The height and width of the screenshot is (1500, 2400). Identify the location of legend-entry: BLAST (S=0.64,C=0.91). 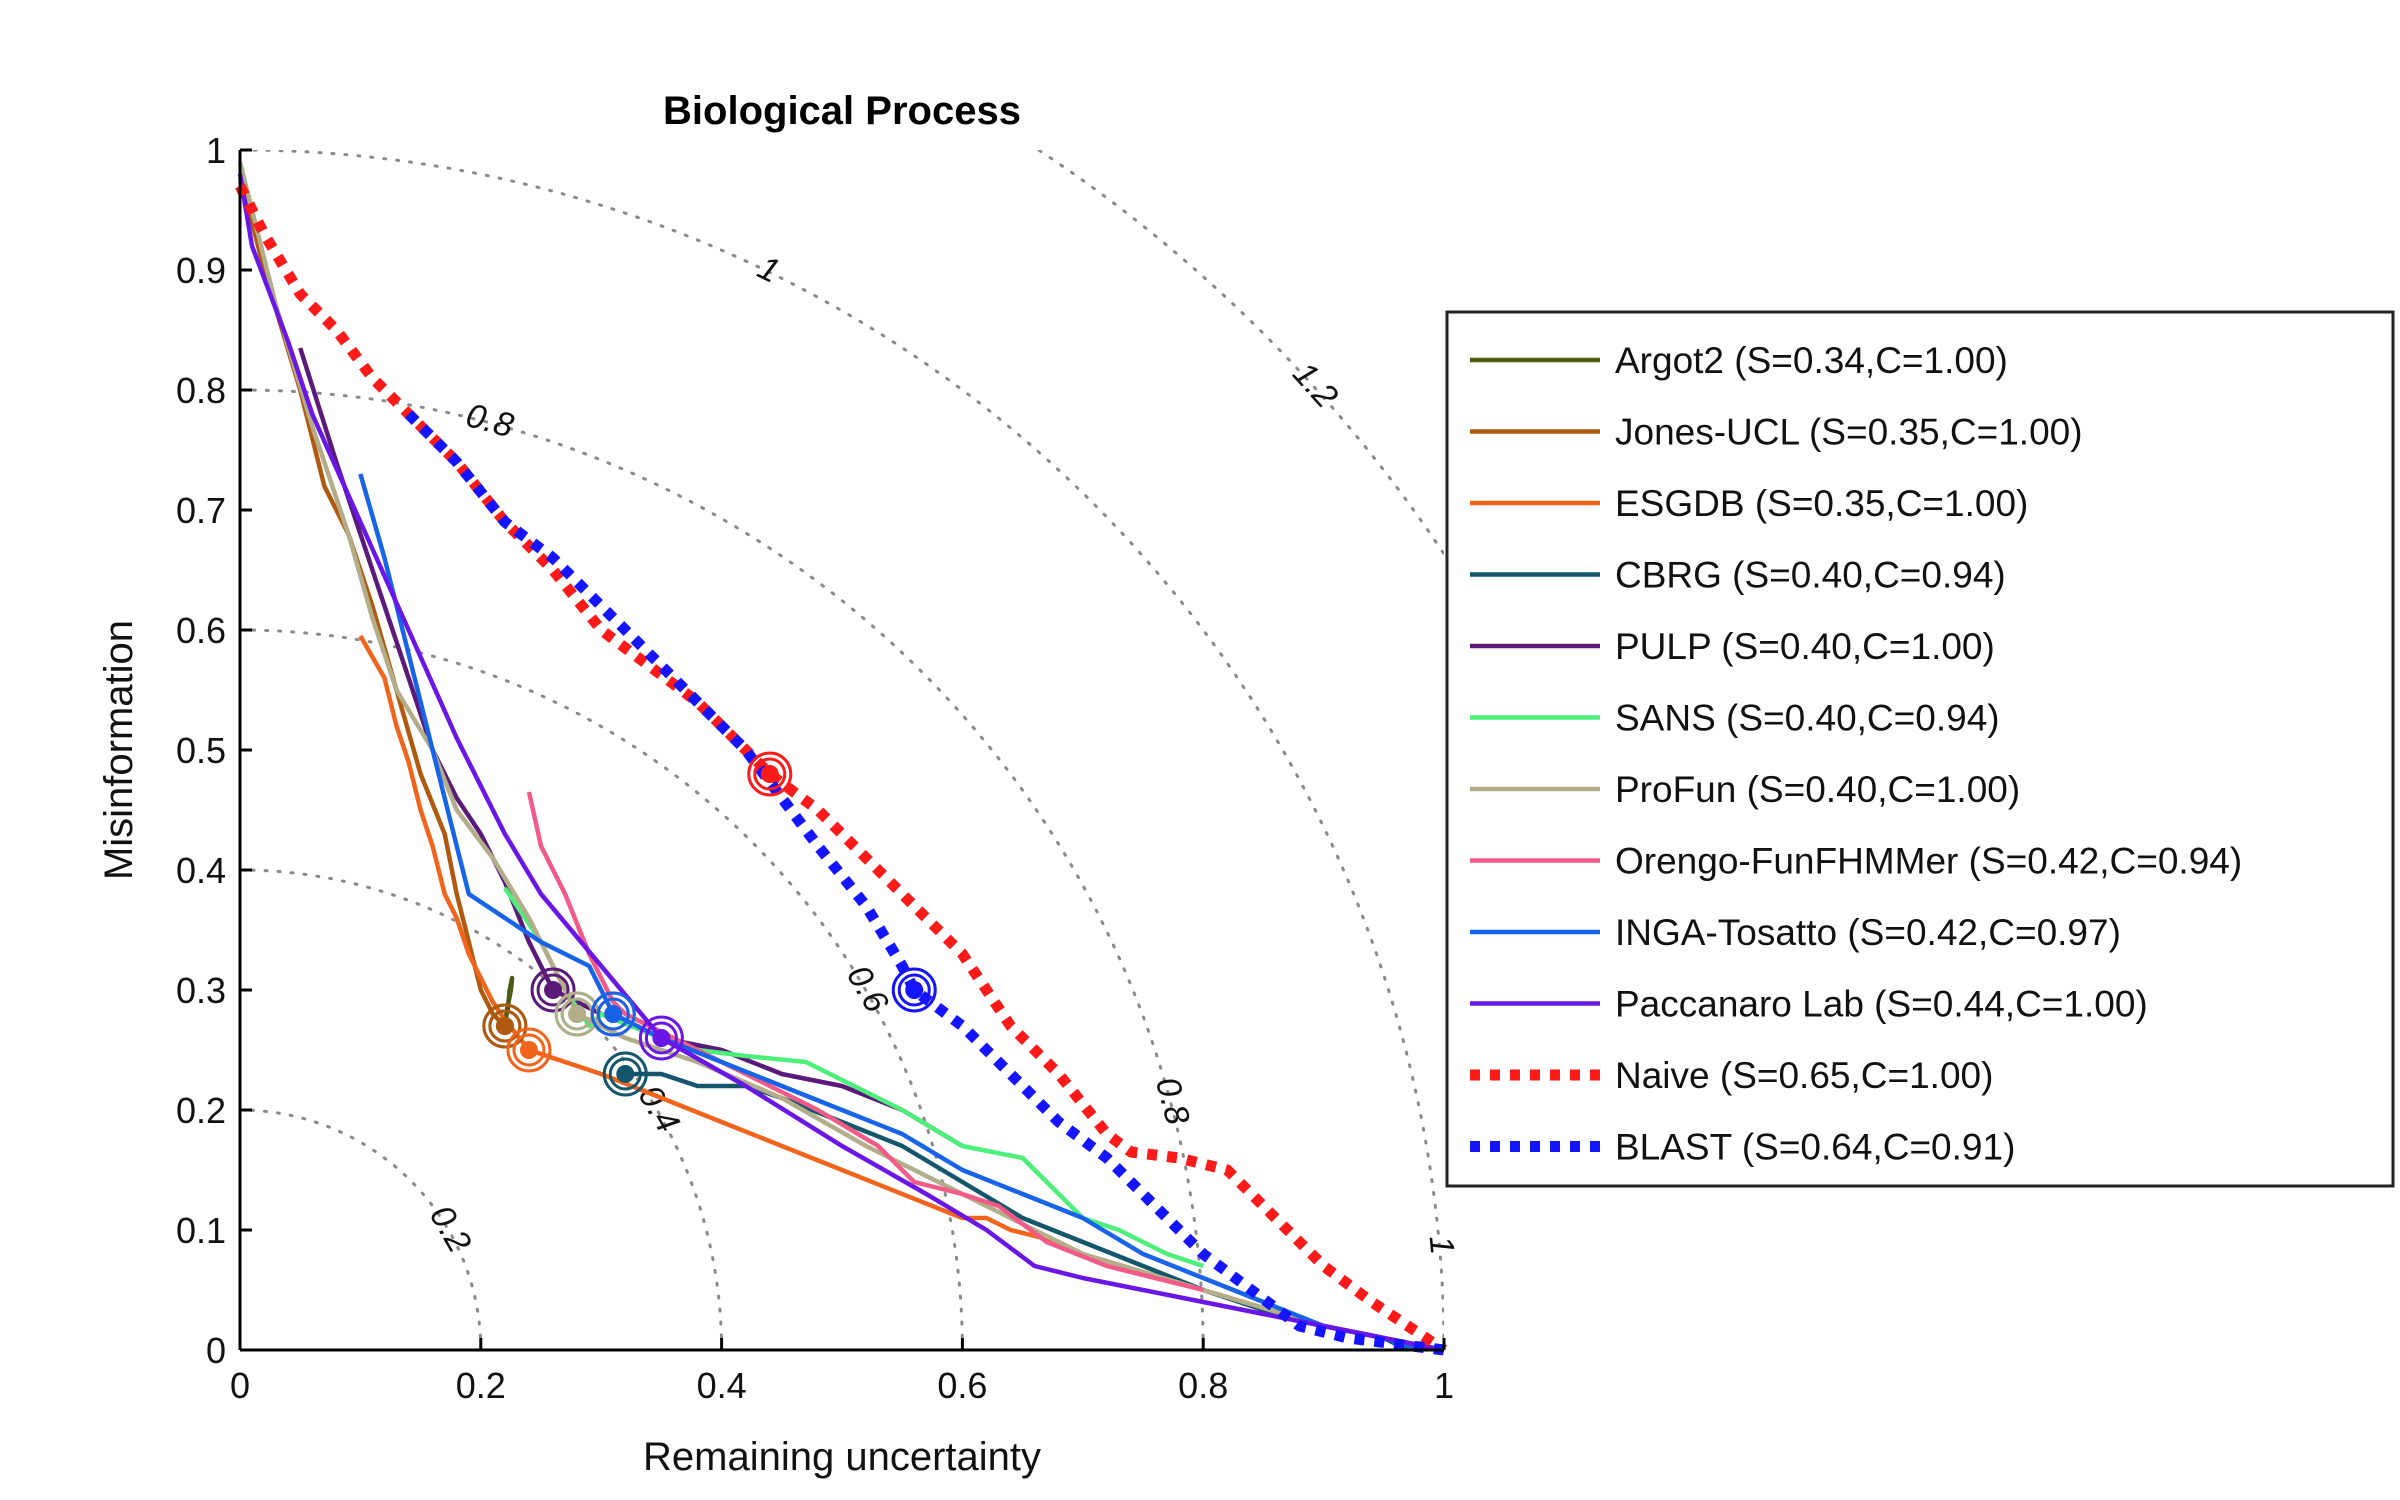
(1742, 1147).